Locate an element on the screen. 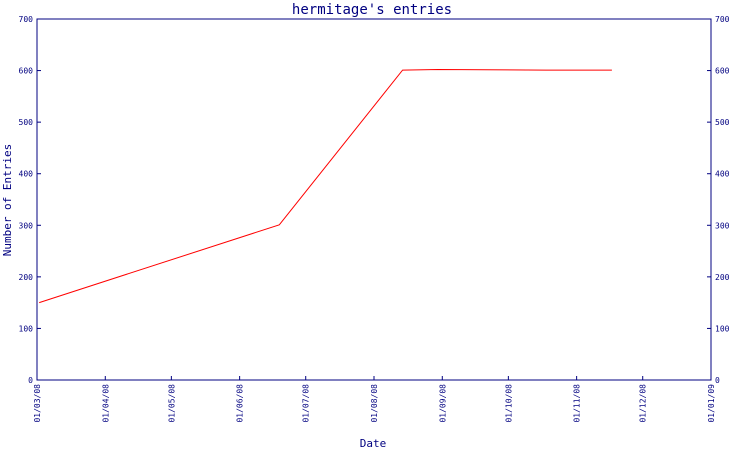 The height and width of the screenshot is (450, 750). x-tick-label: 01/08/08 is located at coordinates (374, 403).